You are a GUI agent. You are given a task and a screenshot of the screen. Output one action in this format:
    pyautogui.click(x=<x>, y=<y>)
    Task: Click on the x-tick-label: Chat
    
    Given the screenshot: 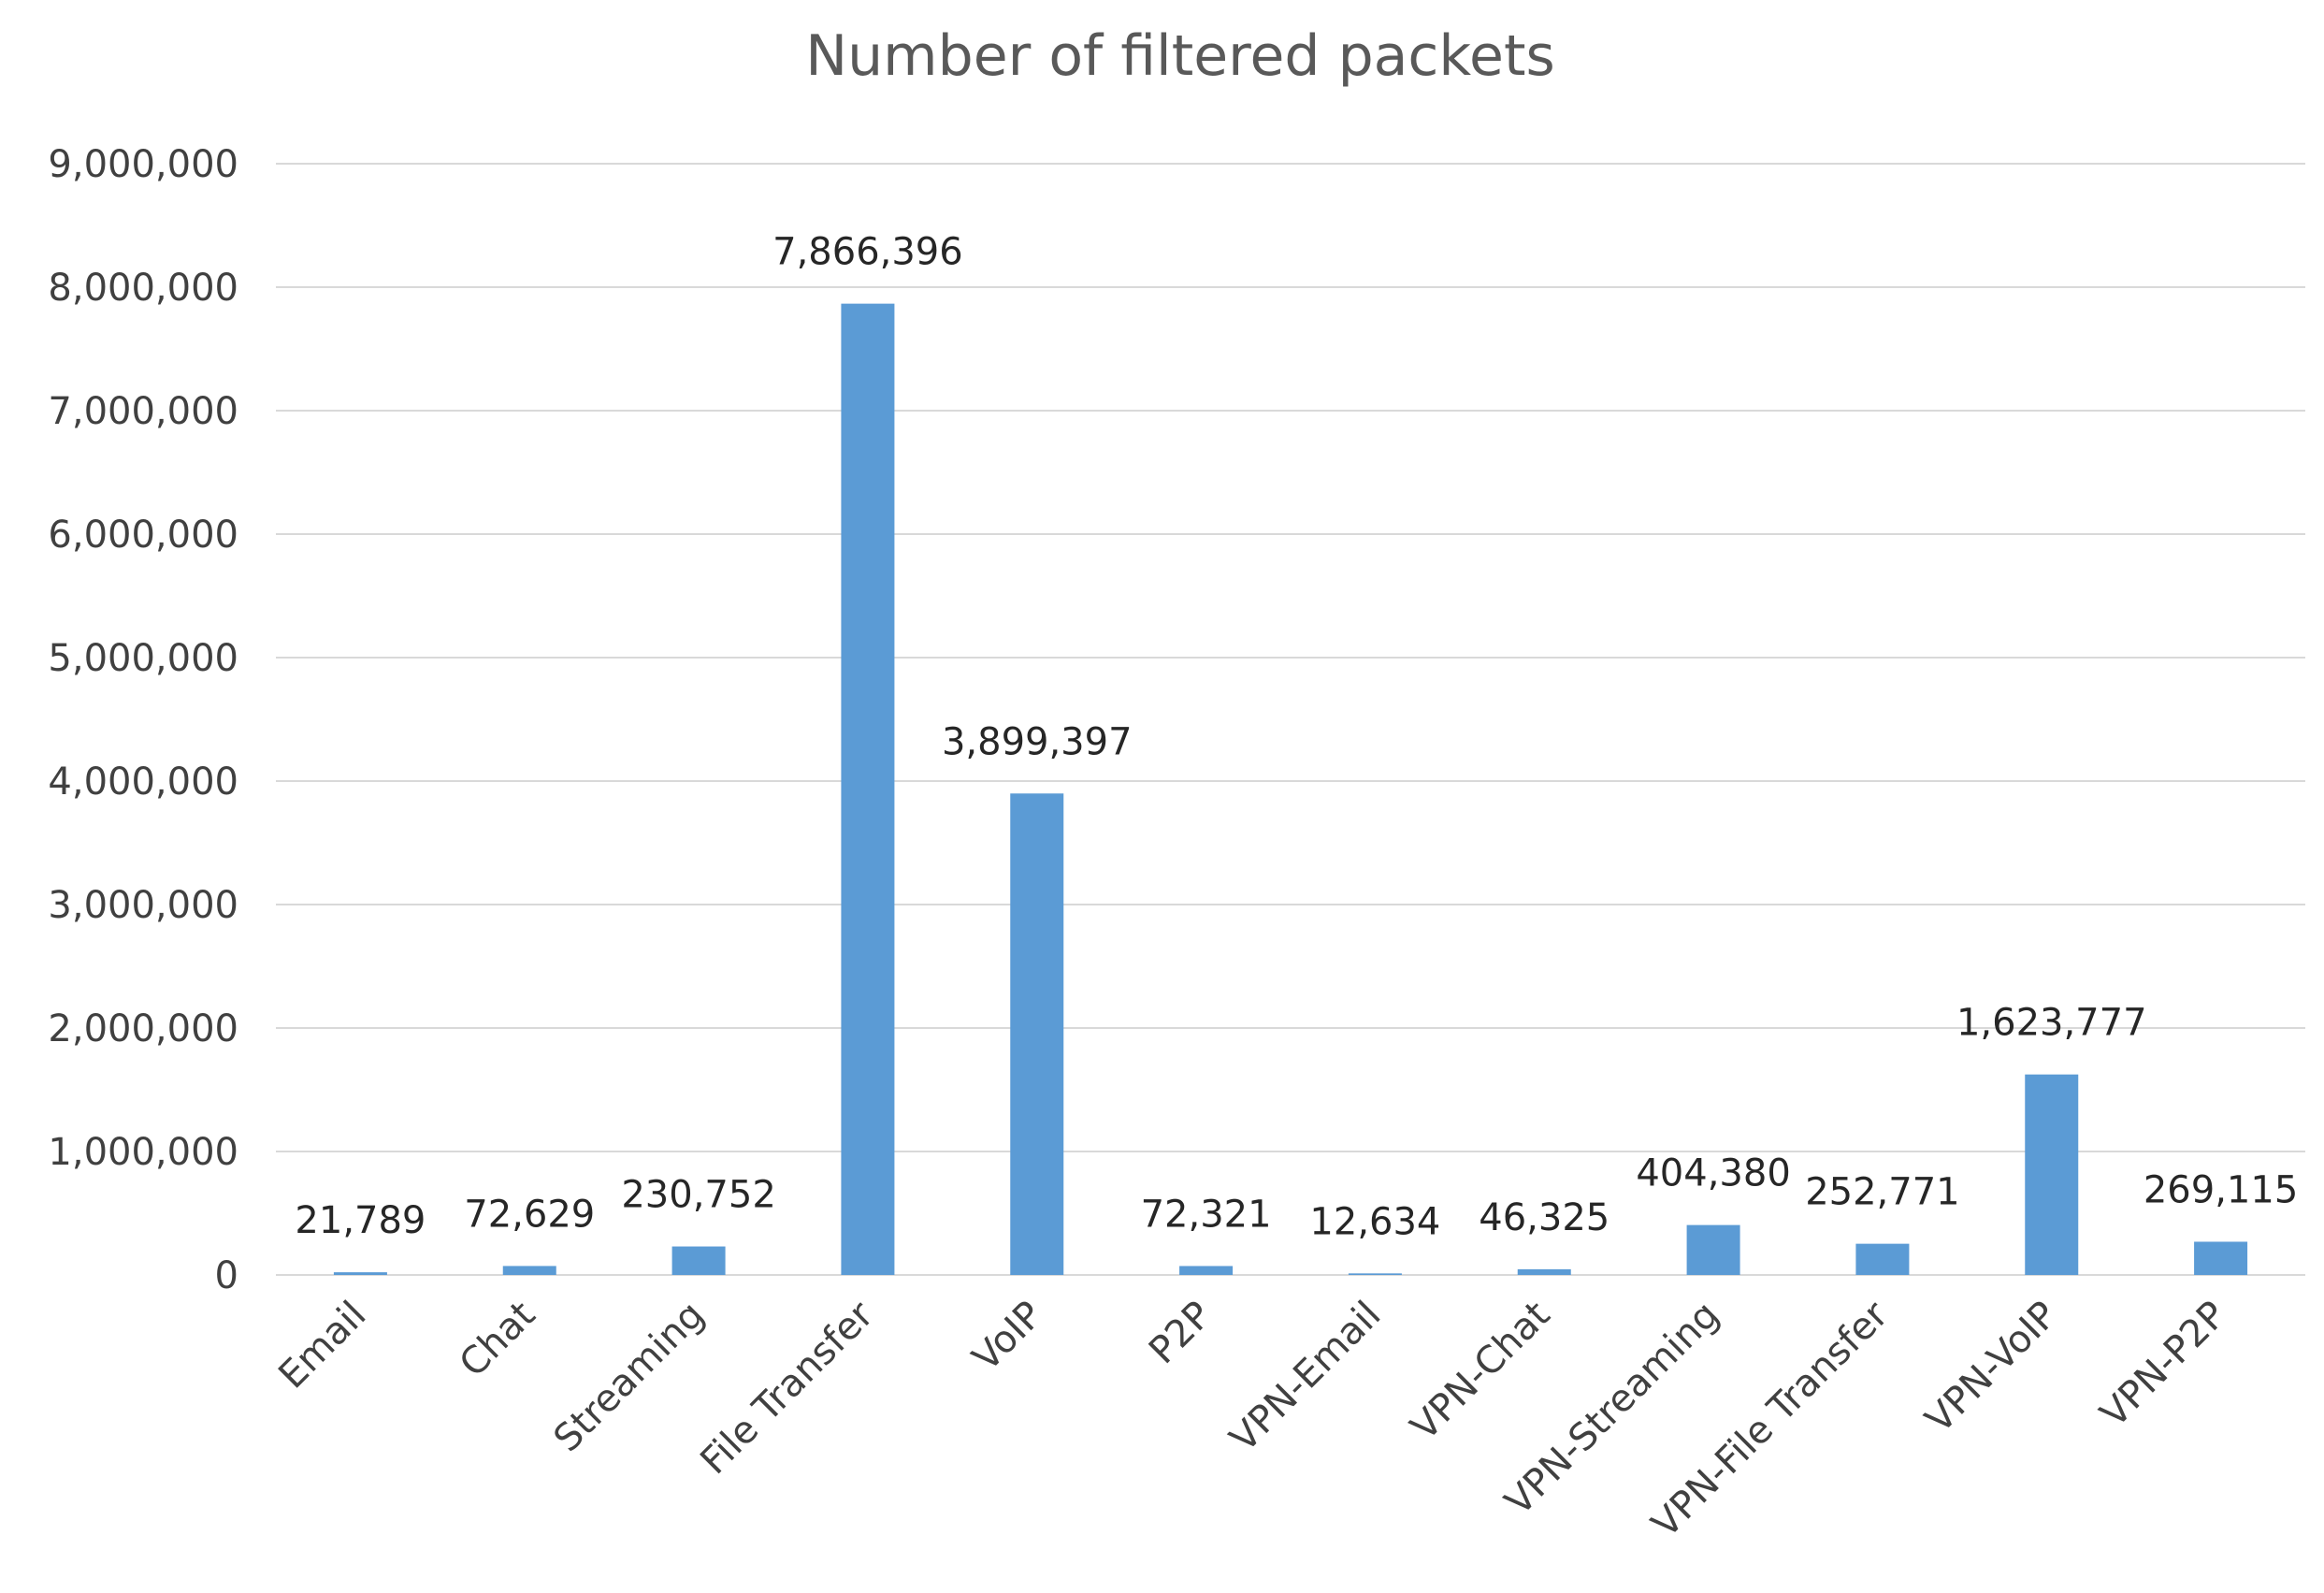 What is the action you would take?
    pyautogui.click(x=498, y=1340)
    